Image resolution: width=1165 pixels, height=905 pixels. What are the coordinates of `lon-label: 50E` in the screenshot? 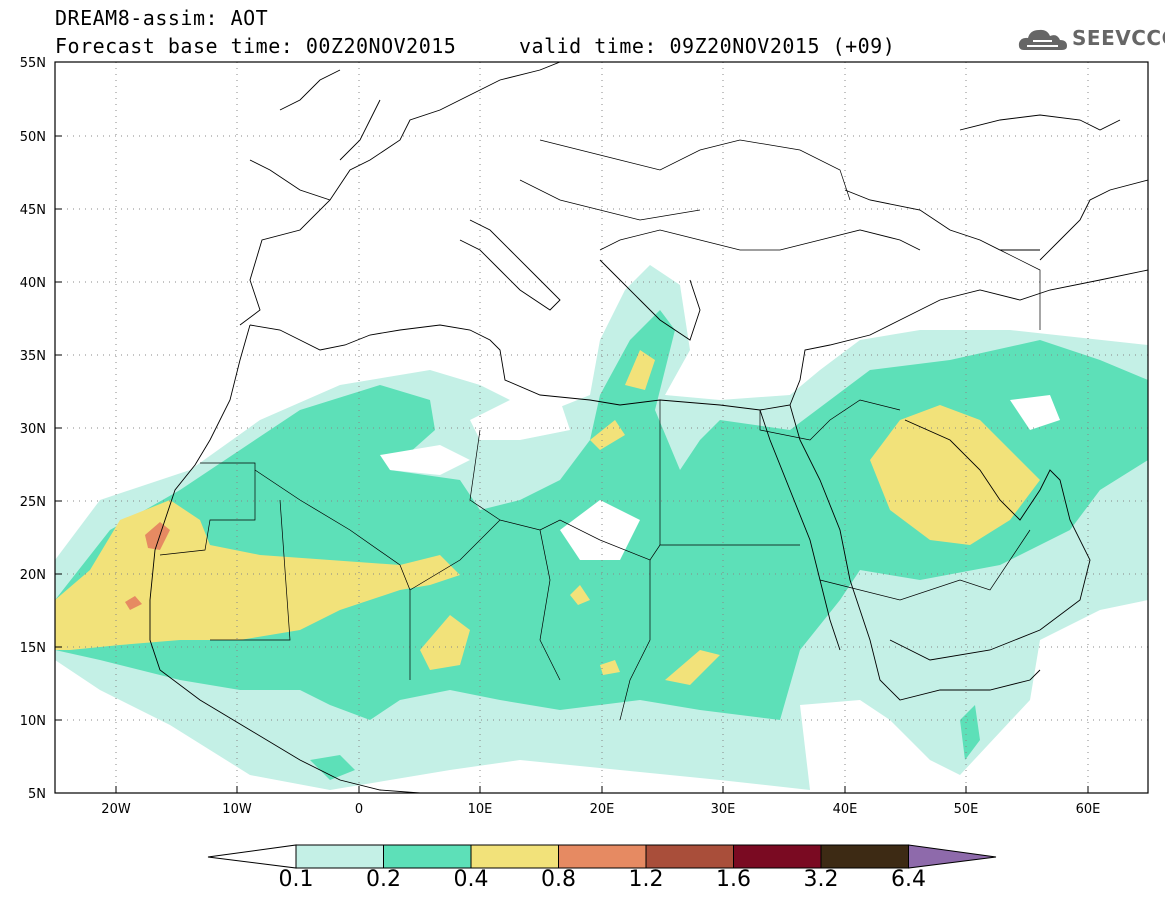 It's located at (966, 809).